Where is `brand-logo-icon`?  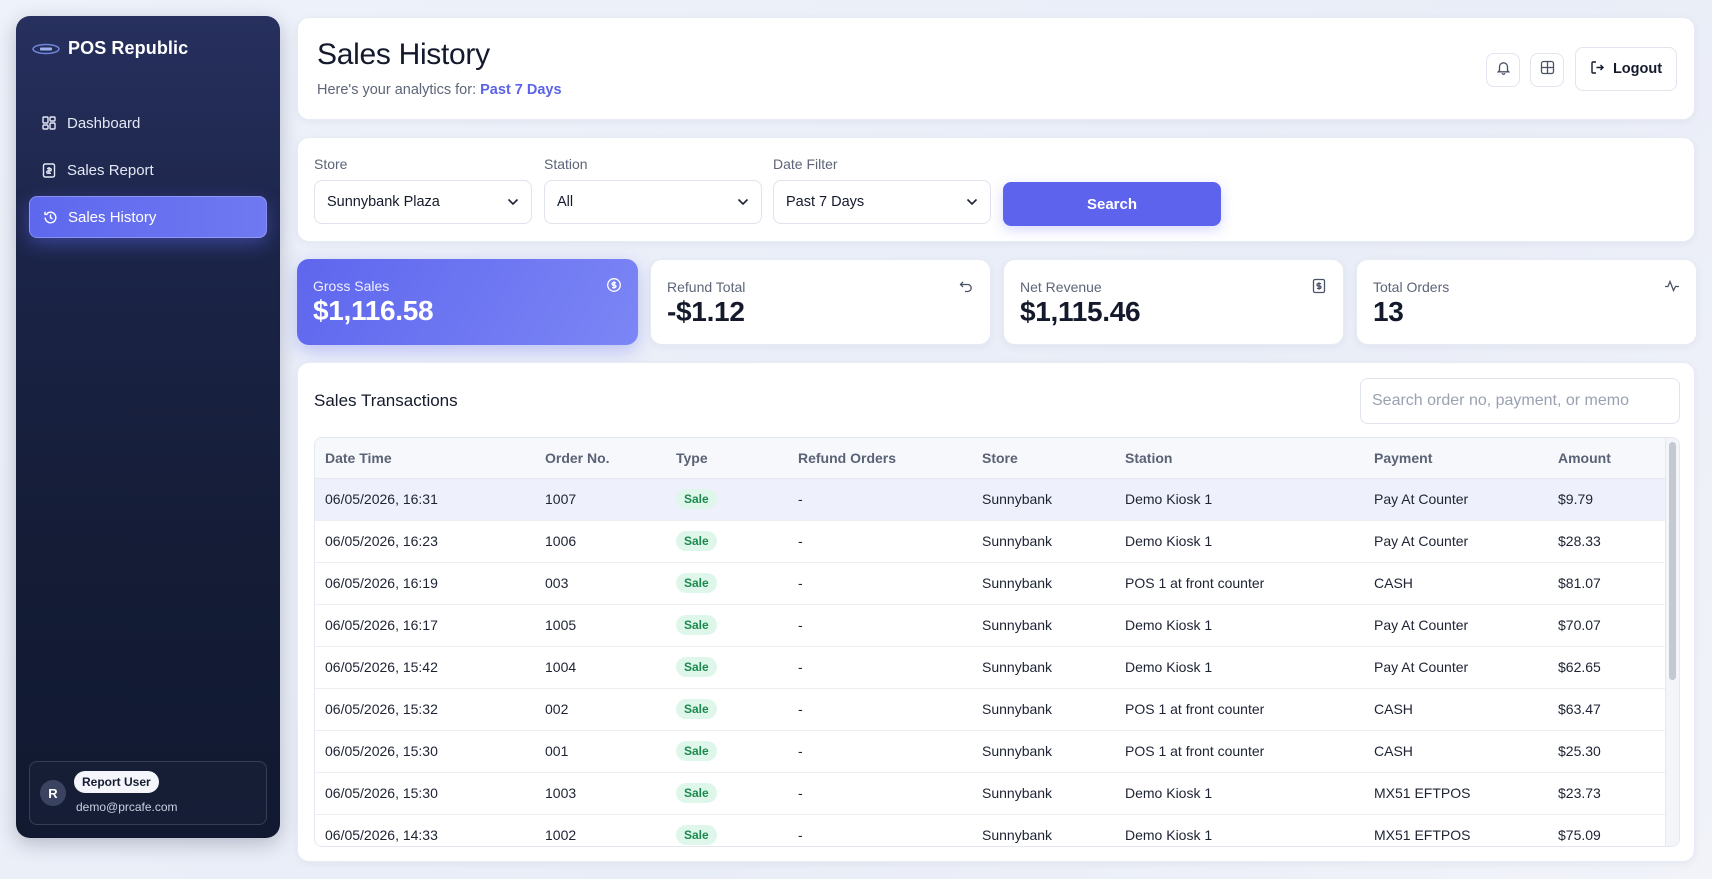 brand-logo-icon is located at coordinates (46, 49).